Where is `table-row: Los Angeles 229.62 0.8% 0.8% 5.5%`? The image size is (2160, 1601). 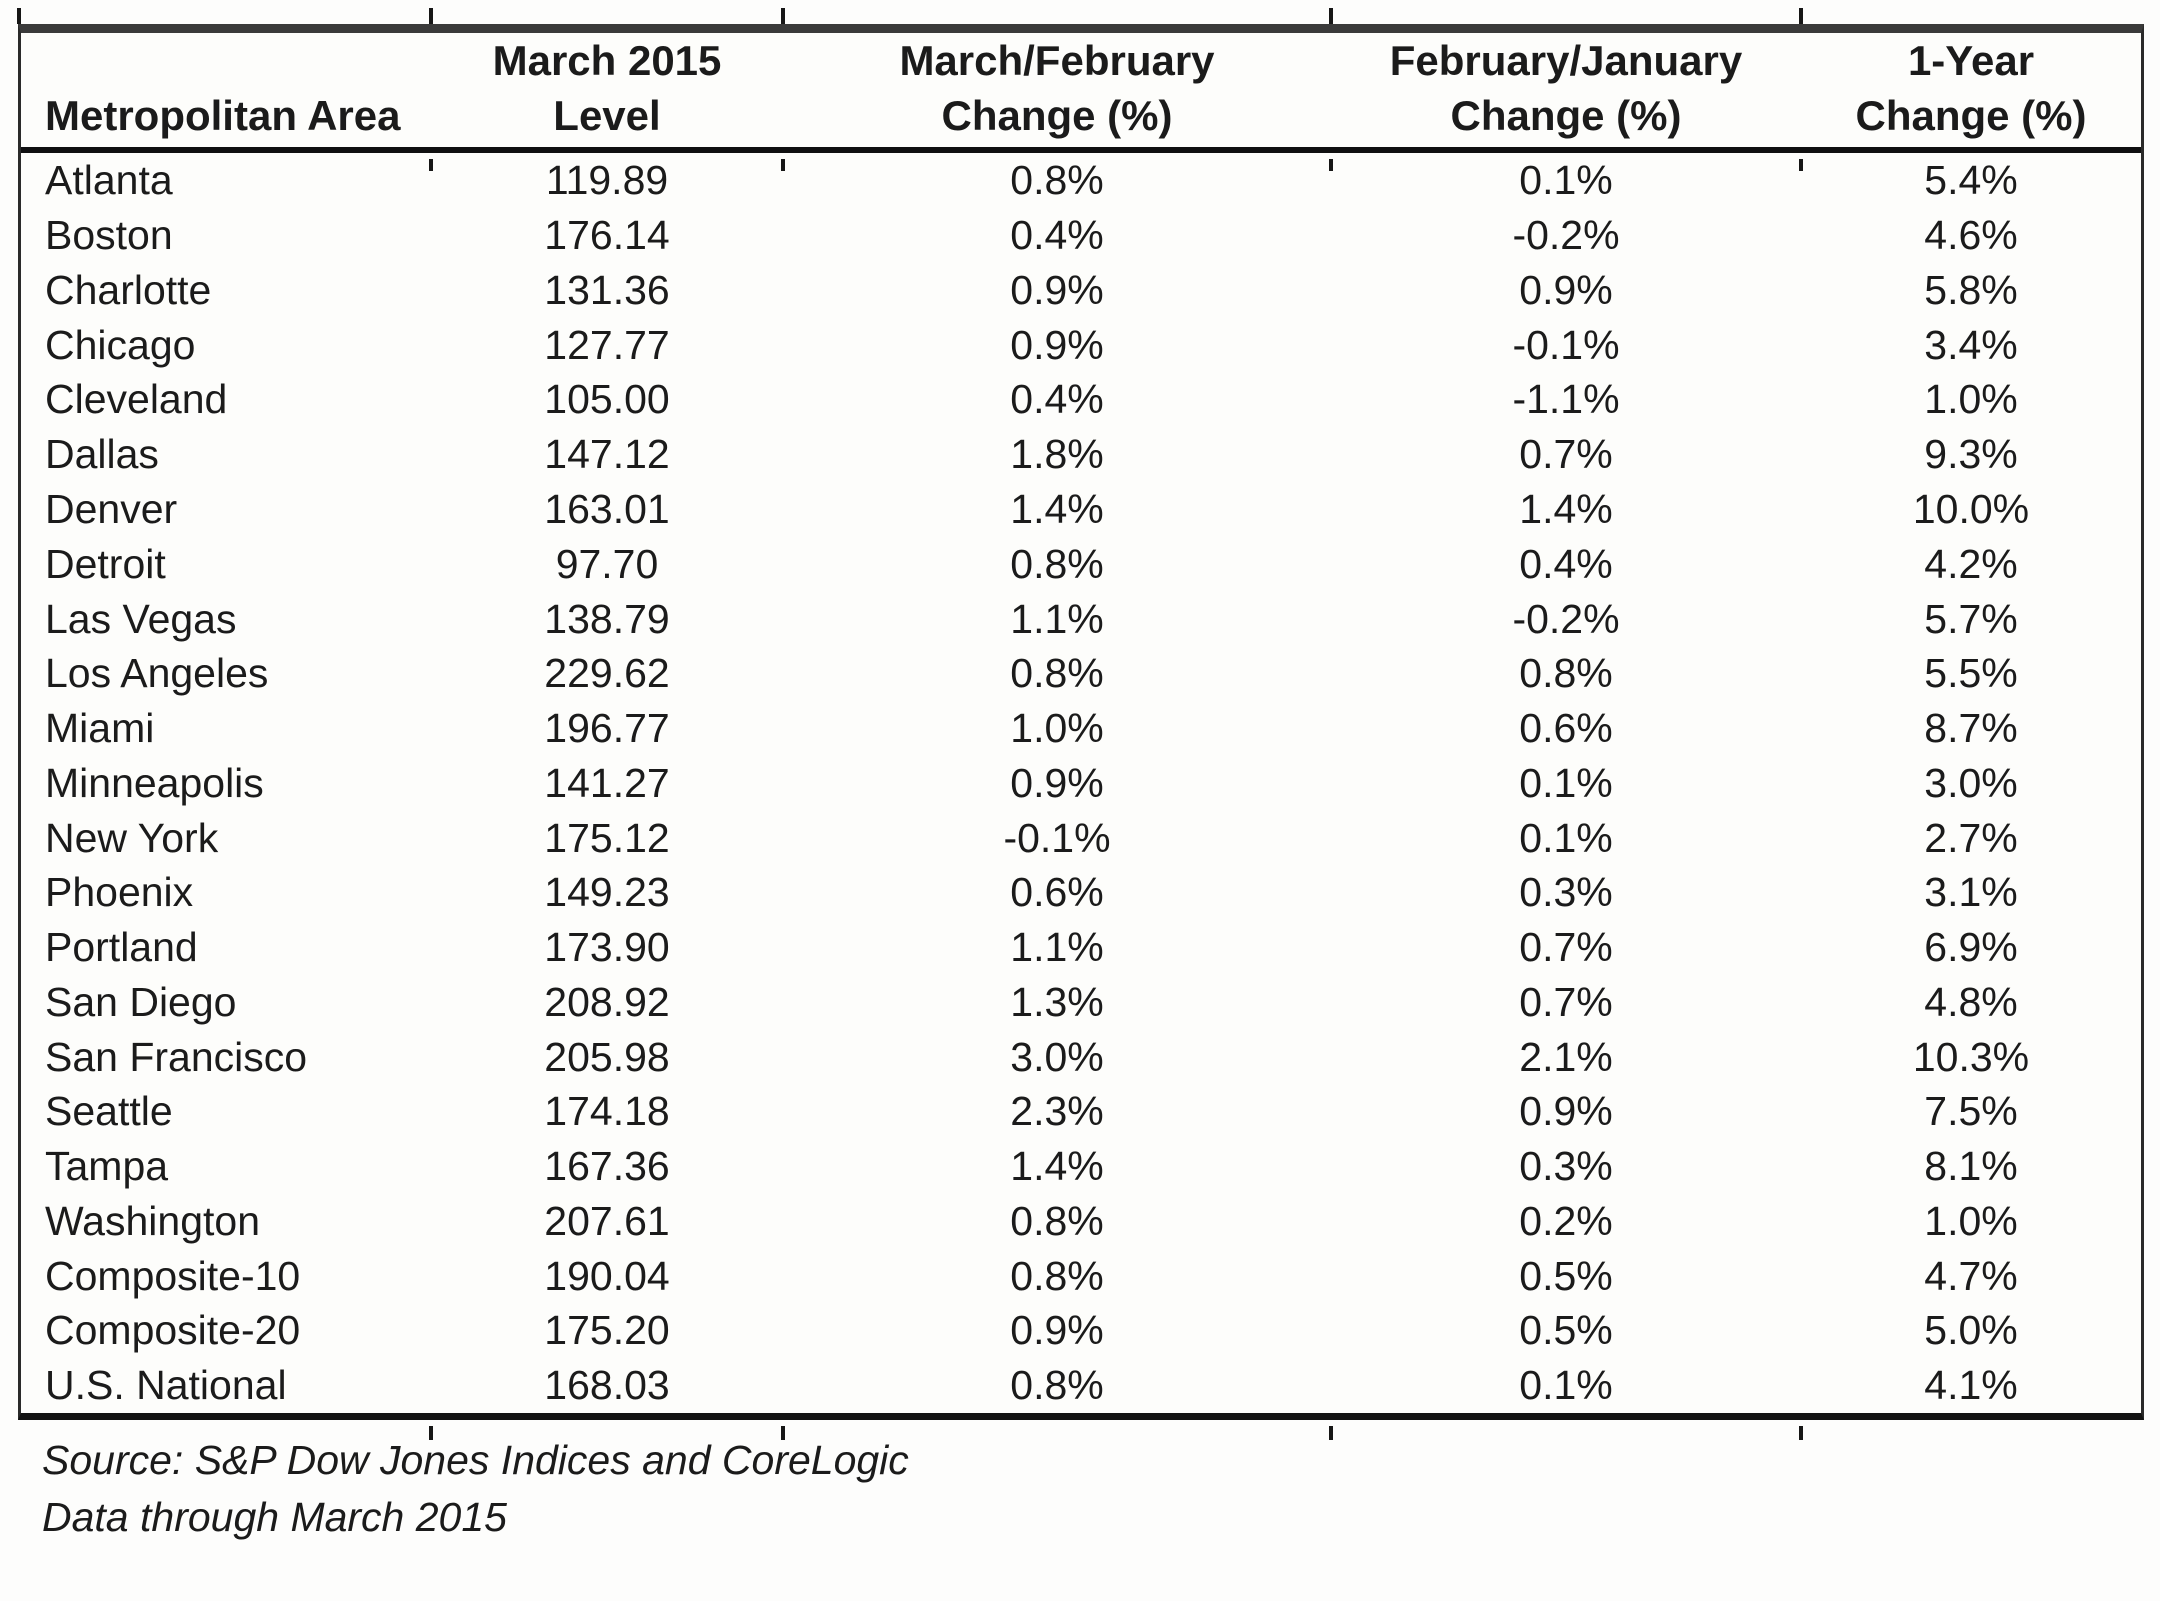 table-row: Los Angeles 229.62 0.8% 0.8% 5.5% is located at coordinates (1081, 673).